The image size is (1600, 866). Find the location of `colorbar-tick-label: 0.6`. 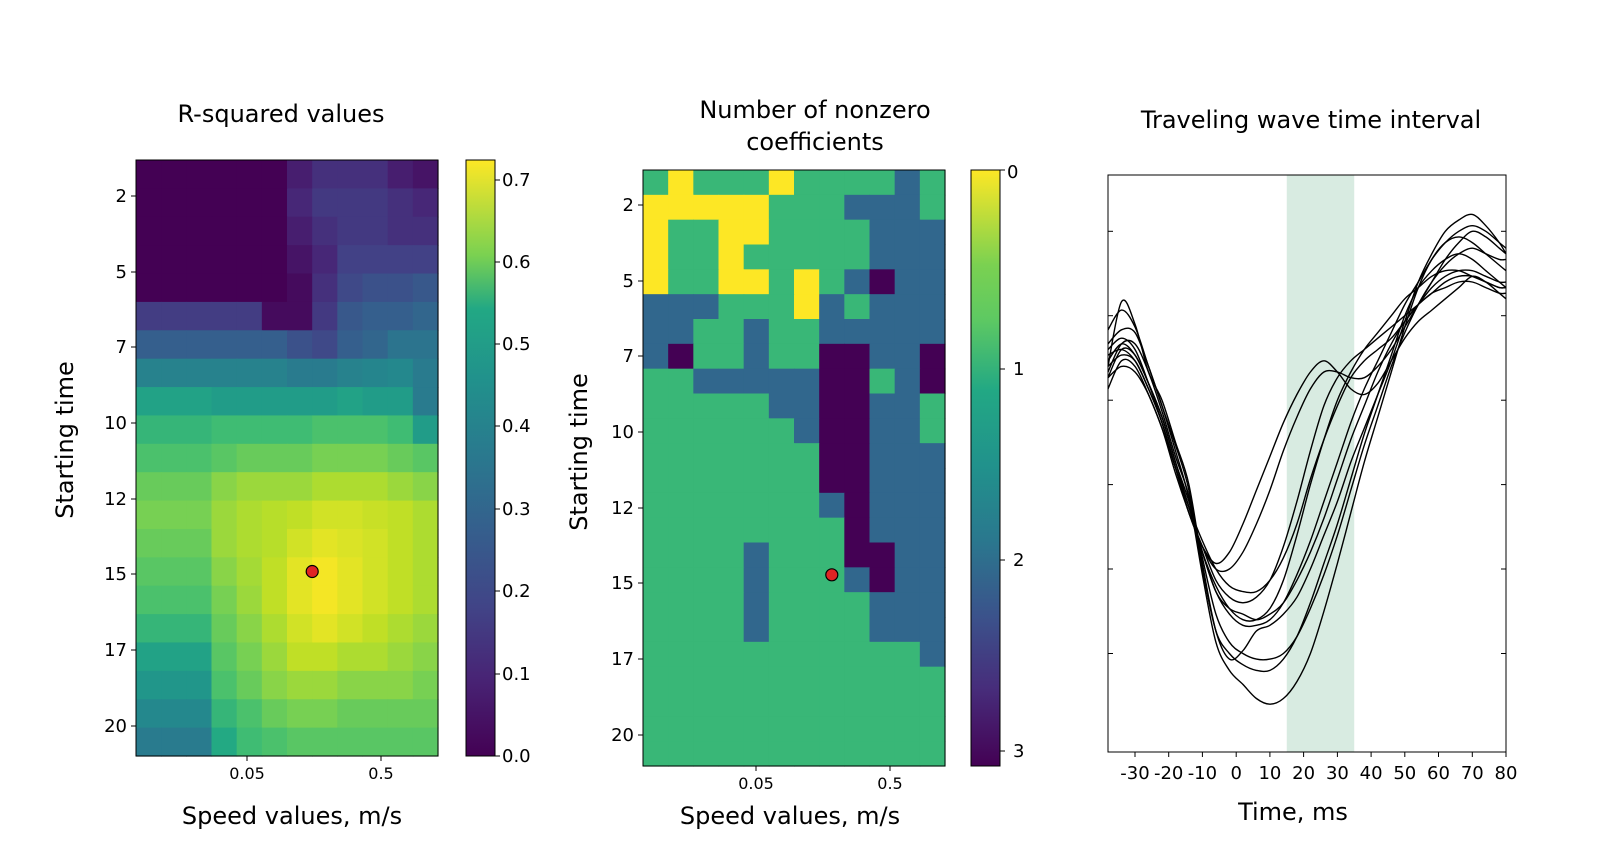

colorbar-tick-label: 0.6 is located at coordinates (516, 262).